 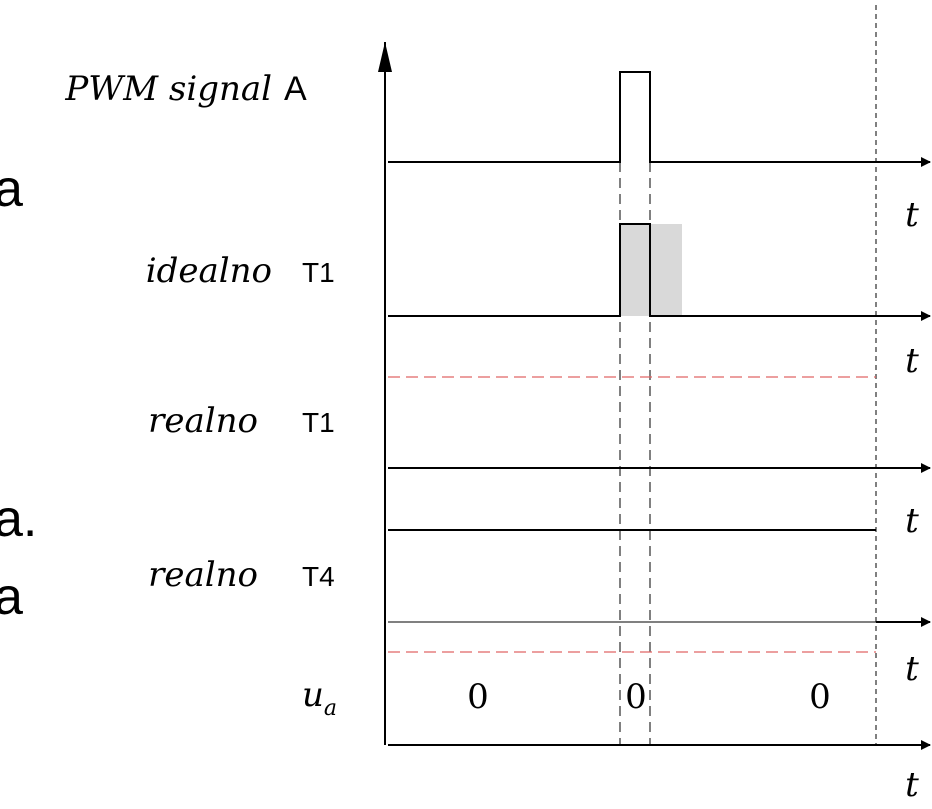 I want to click on slide-fragment-1: a, so click(x=11, y=189).